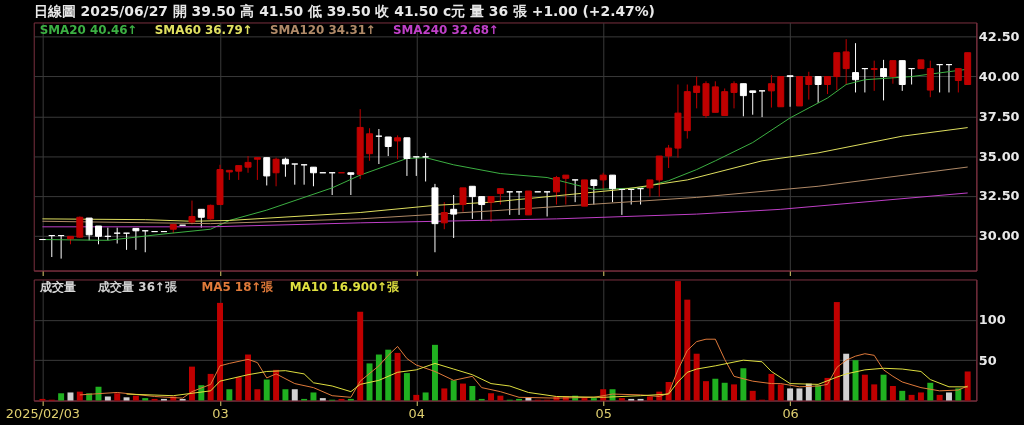 This screenshot has height=431, width=1024. Describe the element at coordinates (416, 413) in the screenshot. I see `x-tick-label: 04` at that location.